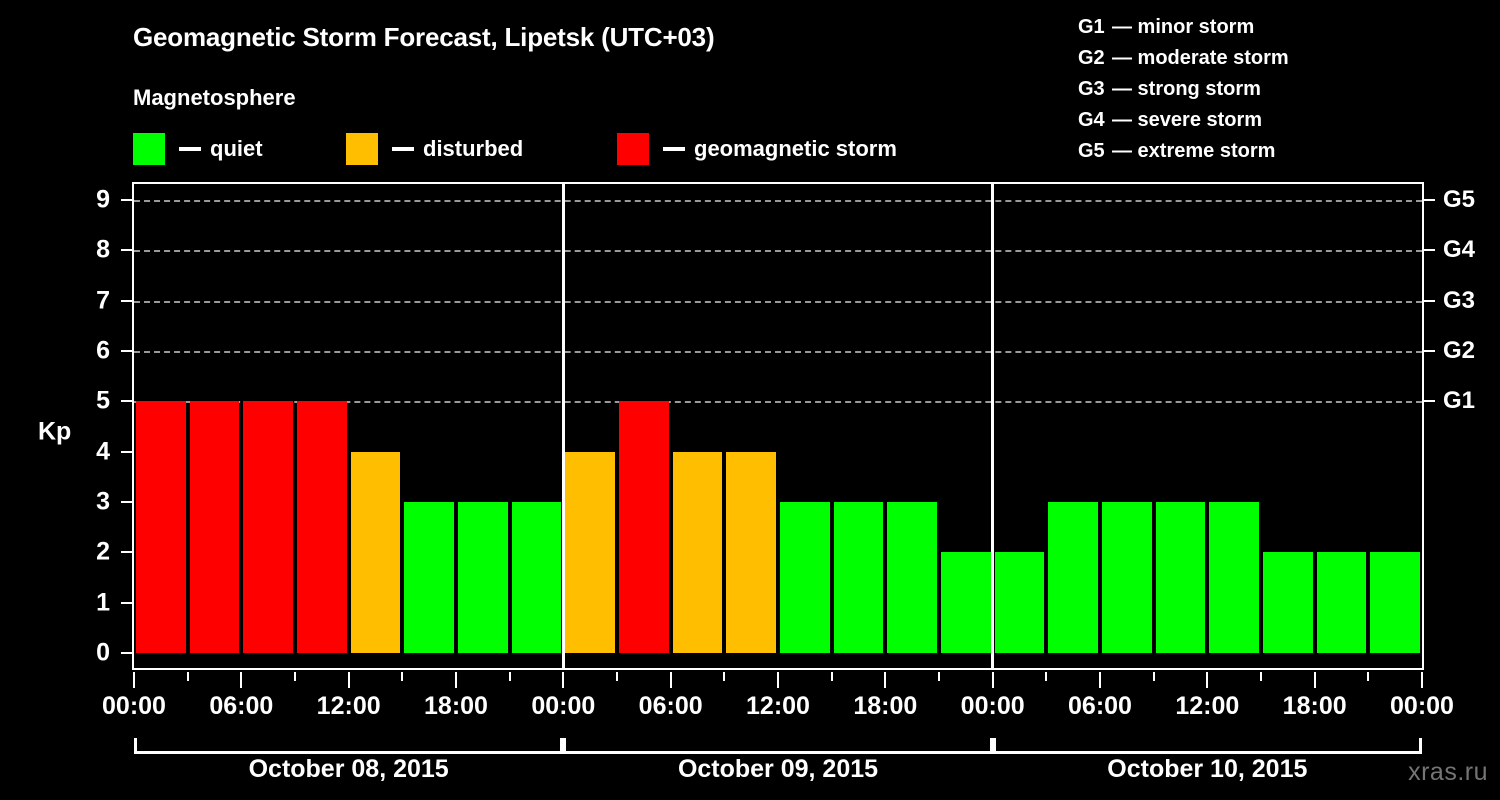  What do you see at coordinates (103, 400) in the screenshot?
I see `y-tick-label-5: 5` at bounding box center [103, 400].